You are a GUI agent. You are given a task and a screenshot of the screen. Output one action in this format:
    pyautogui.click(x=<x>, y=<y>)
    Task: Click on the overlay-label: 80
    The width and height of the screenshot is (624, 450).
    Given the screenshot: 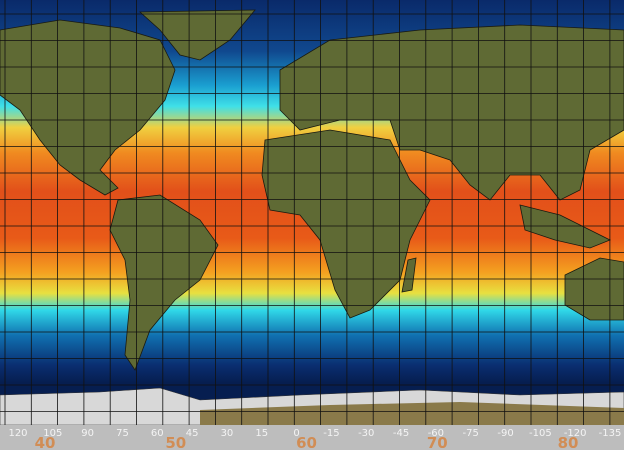 What is the action you would take?
    pyautogui.click(x=568, y=442)
    